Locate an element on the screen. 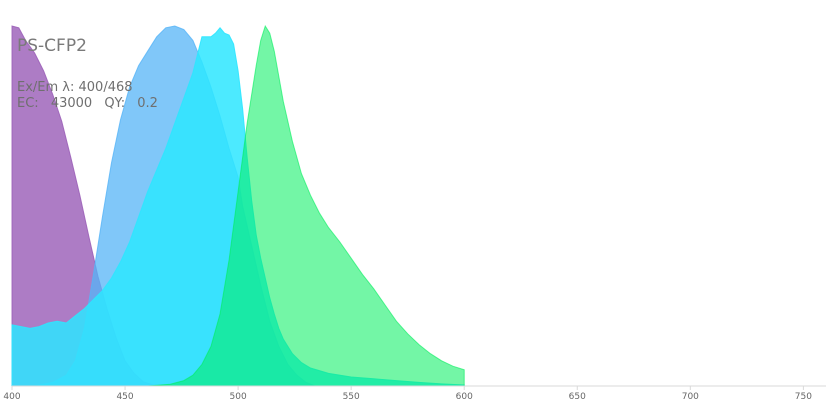 The width and height of the screenshot is (840, 420). ec-value: 43000 is located at coordinates (71, 103).